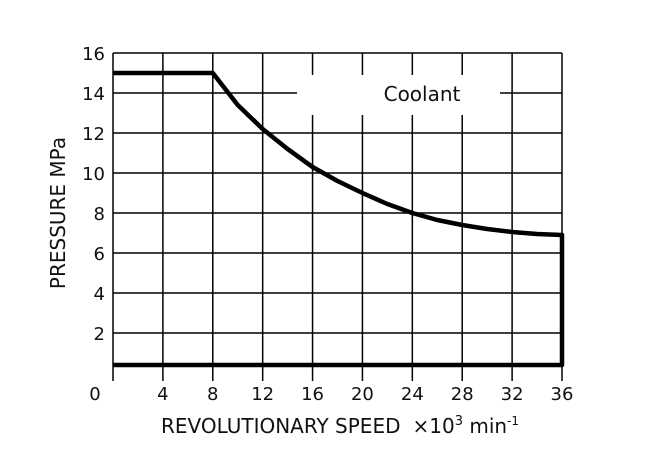 Image resolution: width=658 pixels, height=466 pixels. Describe the element at coordinates (562, 394) in the screenshot. I see `x-tick-label: 36` at that location.